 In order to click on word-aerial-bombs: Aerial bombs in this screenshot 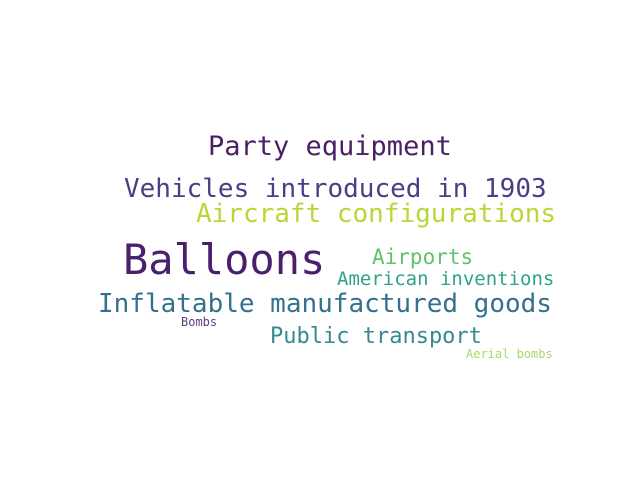, I will do `click(509, 354)`.